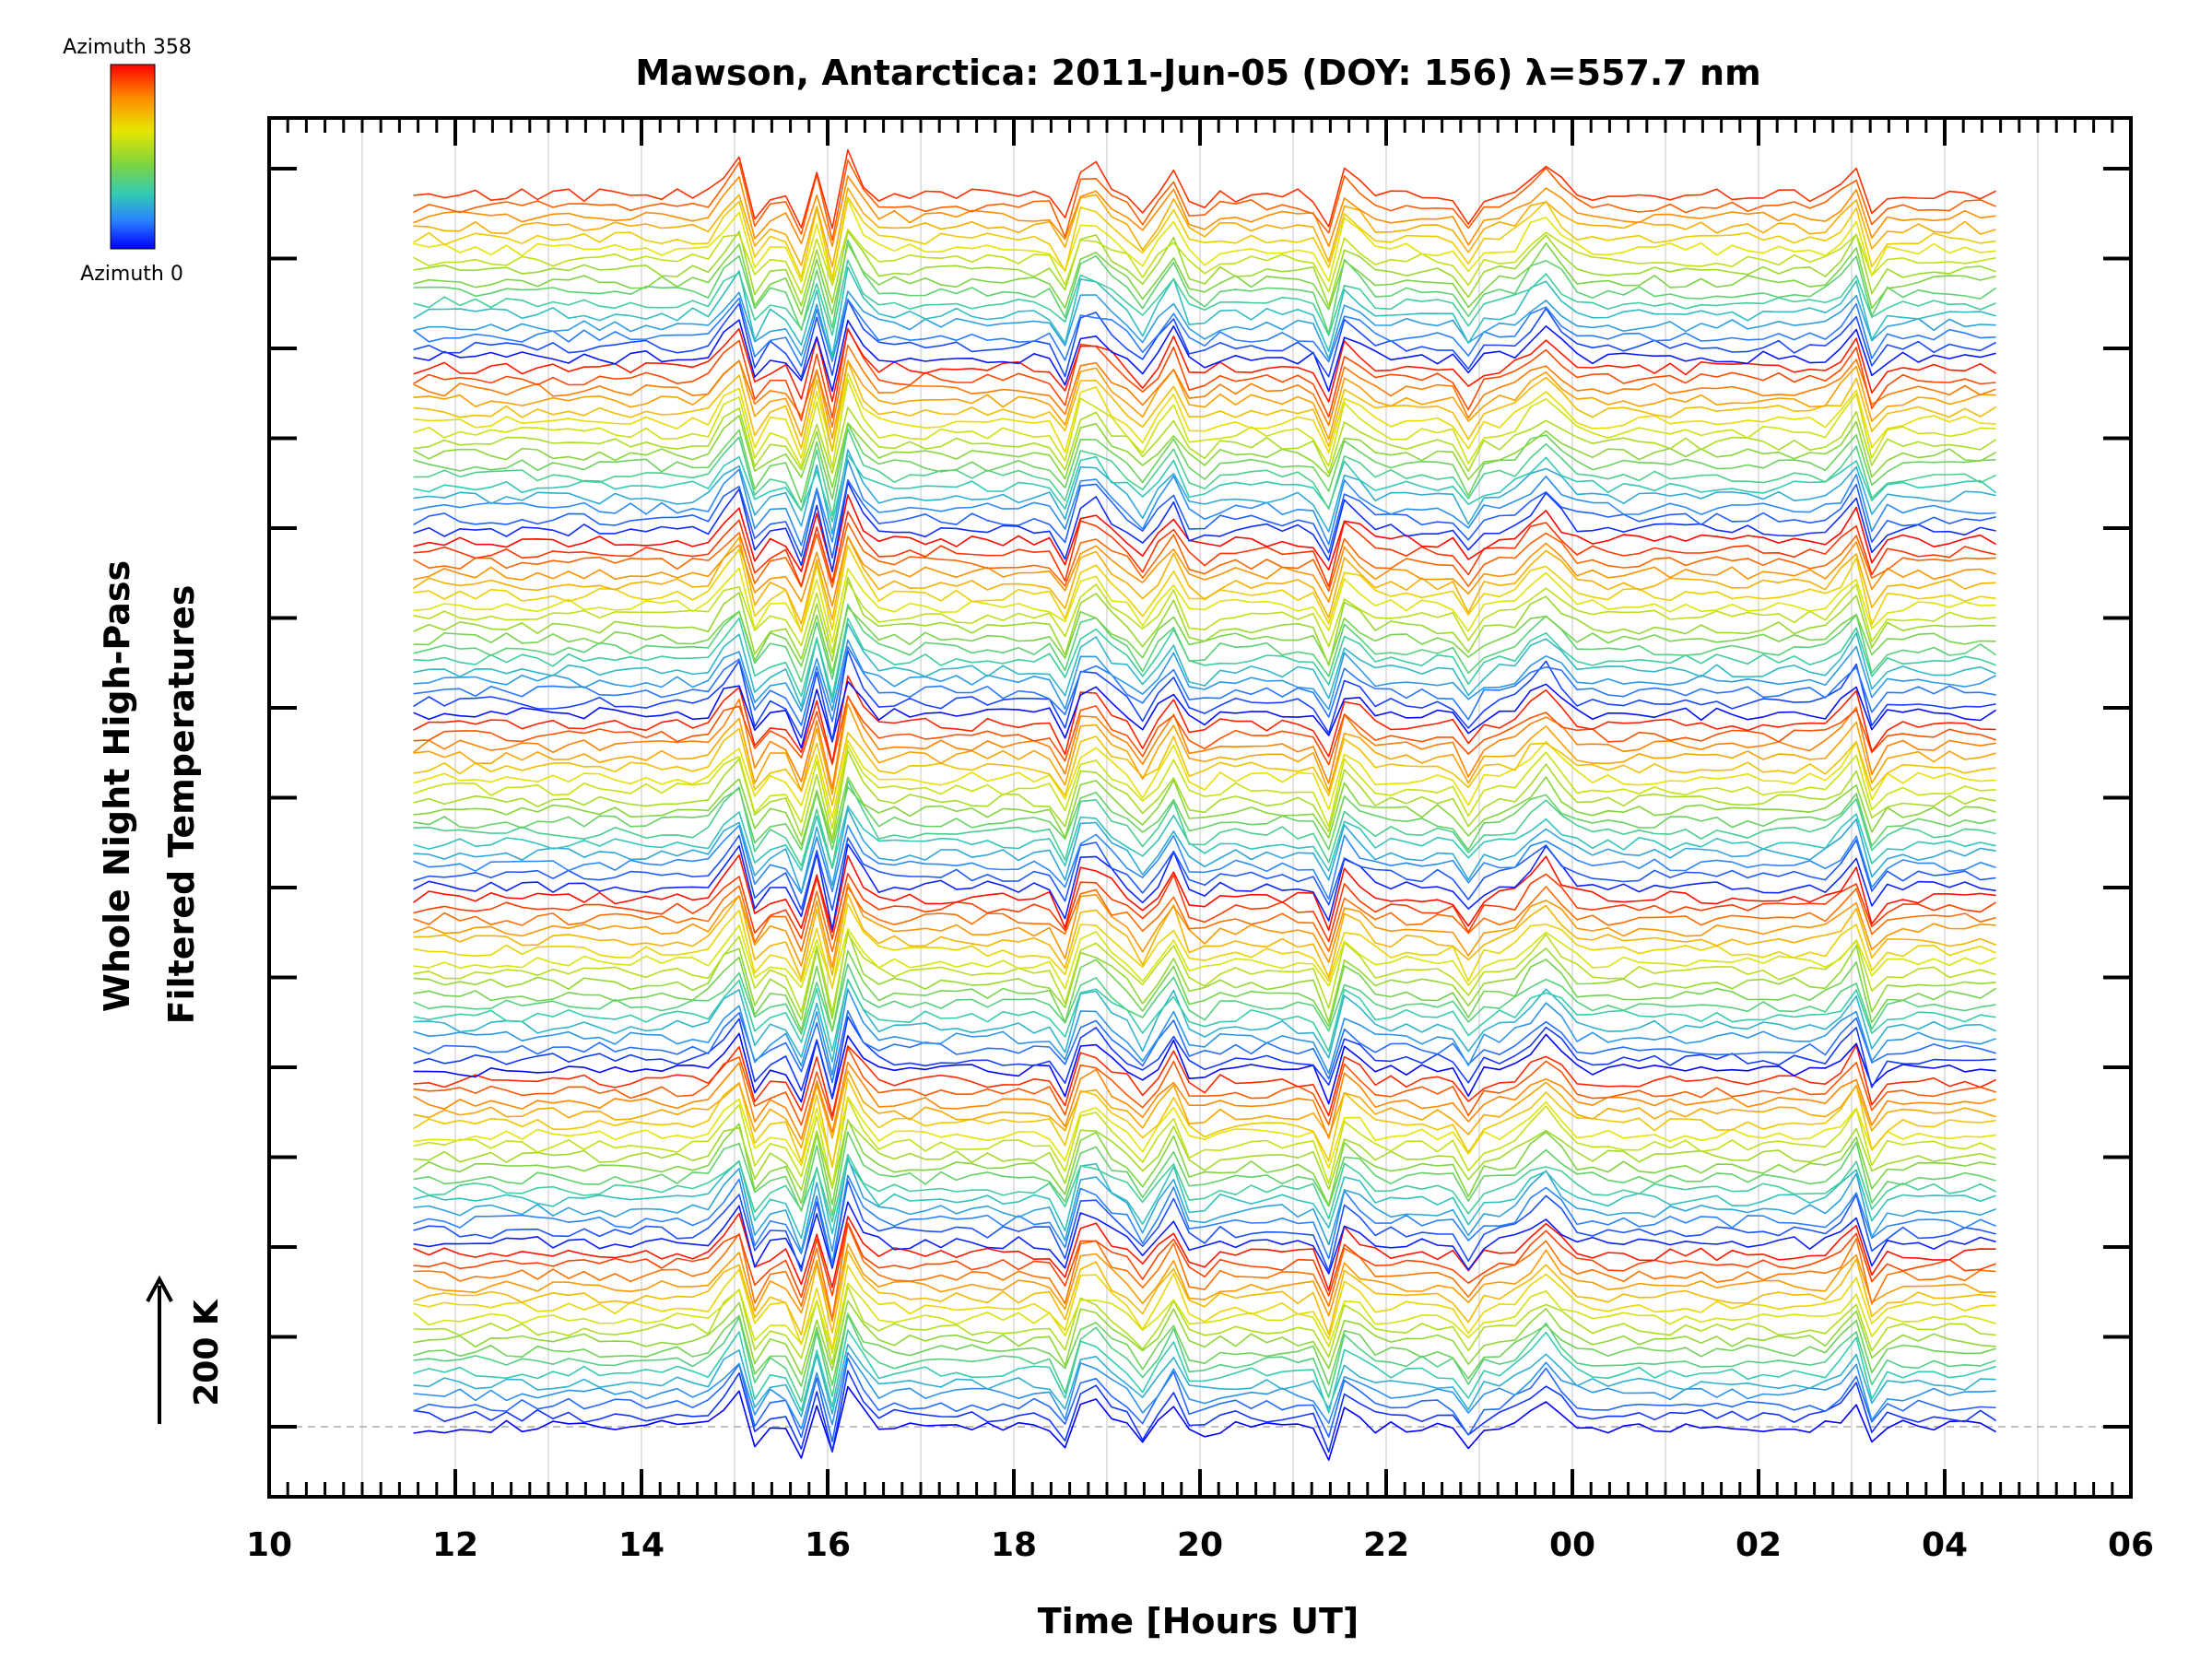 This screenshot has width=2212, height=1659. What do you see at coordinates (133, 157) in the screenshot?
I see `colorbar` at bounding box center [133, 157].